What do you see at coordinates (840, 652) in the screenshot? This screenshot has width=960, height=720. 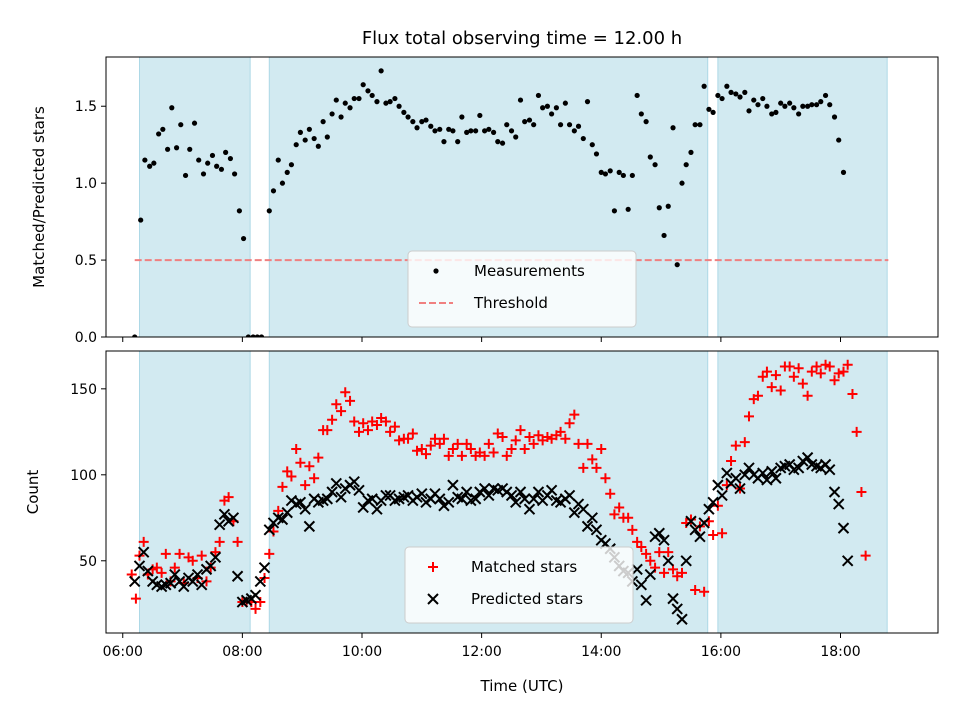 I see `x-tick-label: 18:00` at bounding box center [840, 652].